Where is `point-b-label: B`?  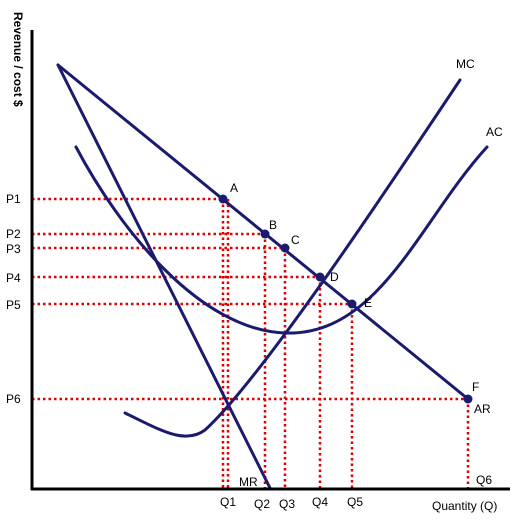
point-b-label: B is located at coordinates (273, 225).